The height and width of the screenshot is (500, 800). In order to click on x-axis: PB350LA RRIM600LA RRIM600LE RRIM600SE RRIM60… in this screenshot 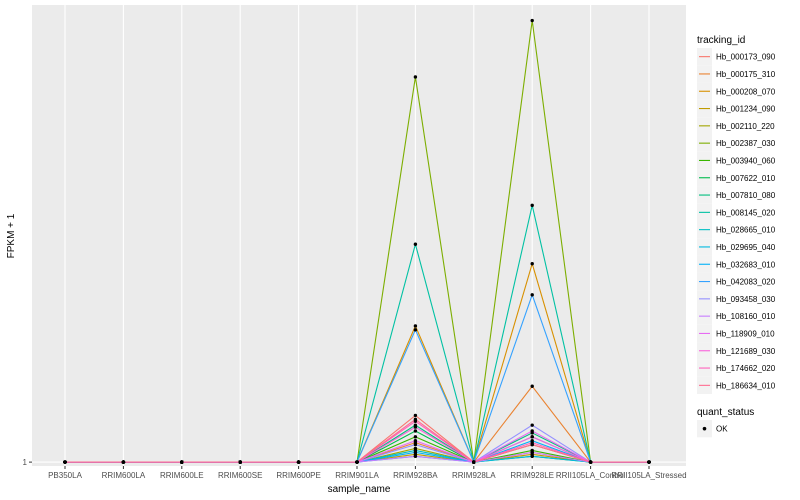, I will do `click(367, 473)`.